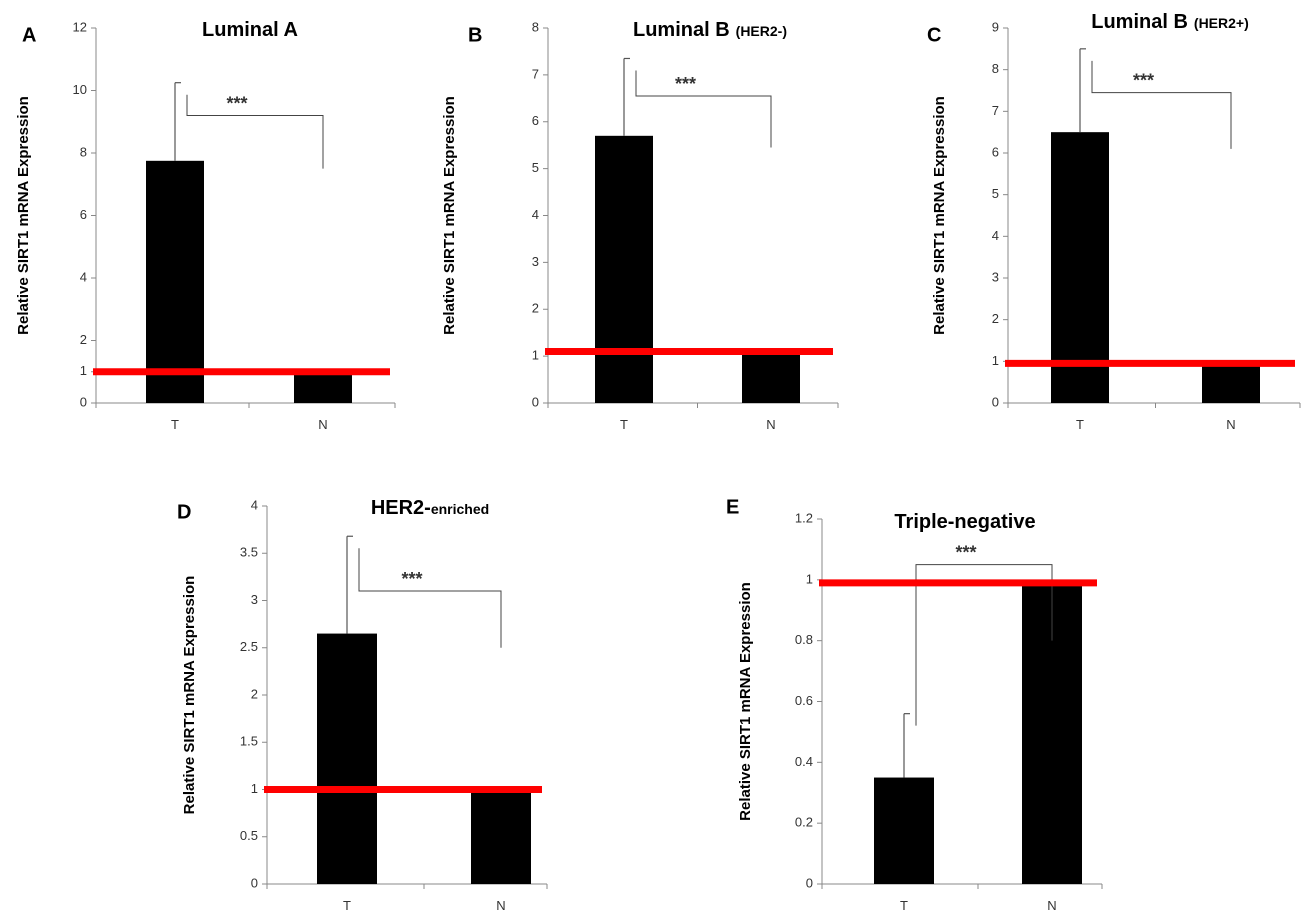 The width and height of the screenshot is (1308, 916). Describe the element at coordinates (804, 761) in the screenshot. I see `y-tick-label: 0.4` at that location.